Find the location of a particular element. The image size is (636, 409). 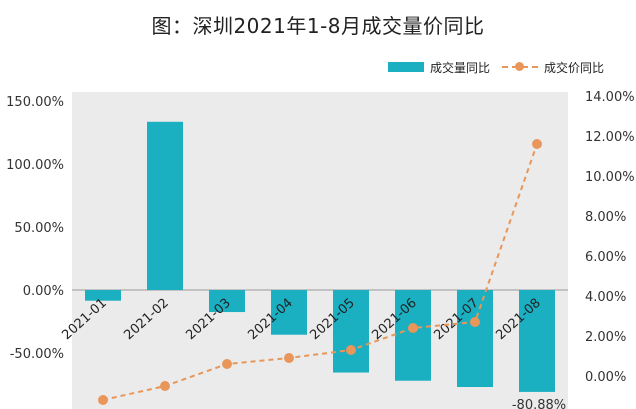

chart-title: 图：深圳2021年1-8月成交量价同比 is located at coordinates (318, 26).